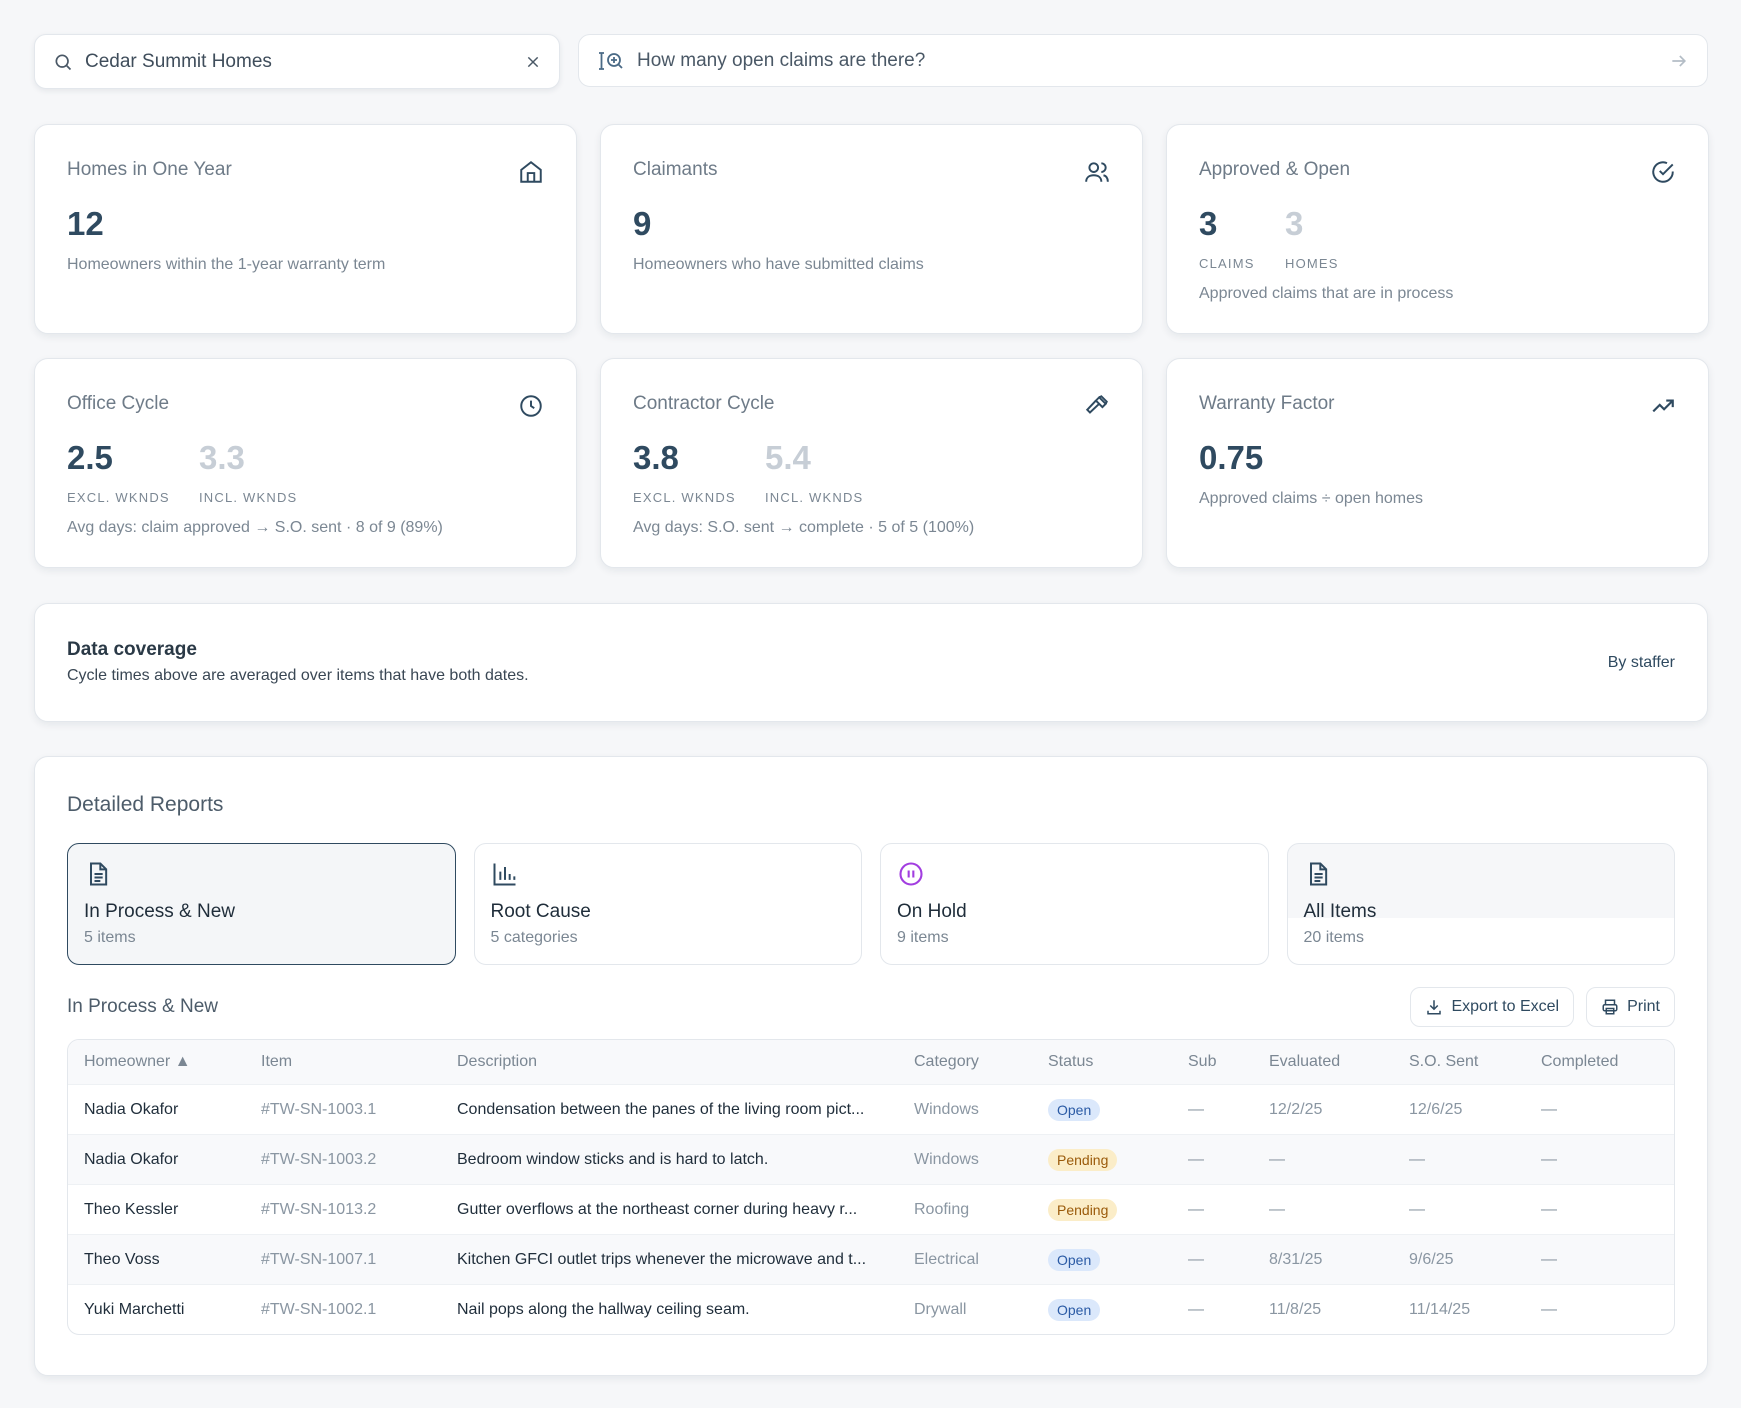 The width and height of the screenshot is (1741, 1408). Describe the element at coordinates (1340, 911) in the screenshot. I see `tab-label: All Items` at that location.